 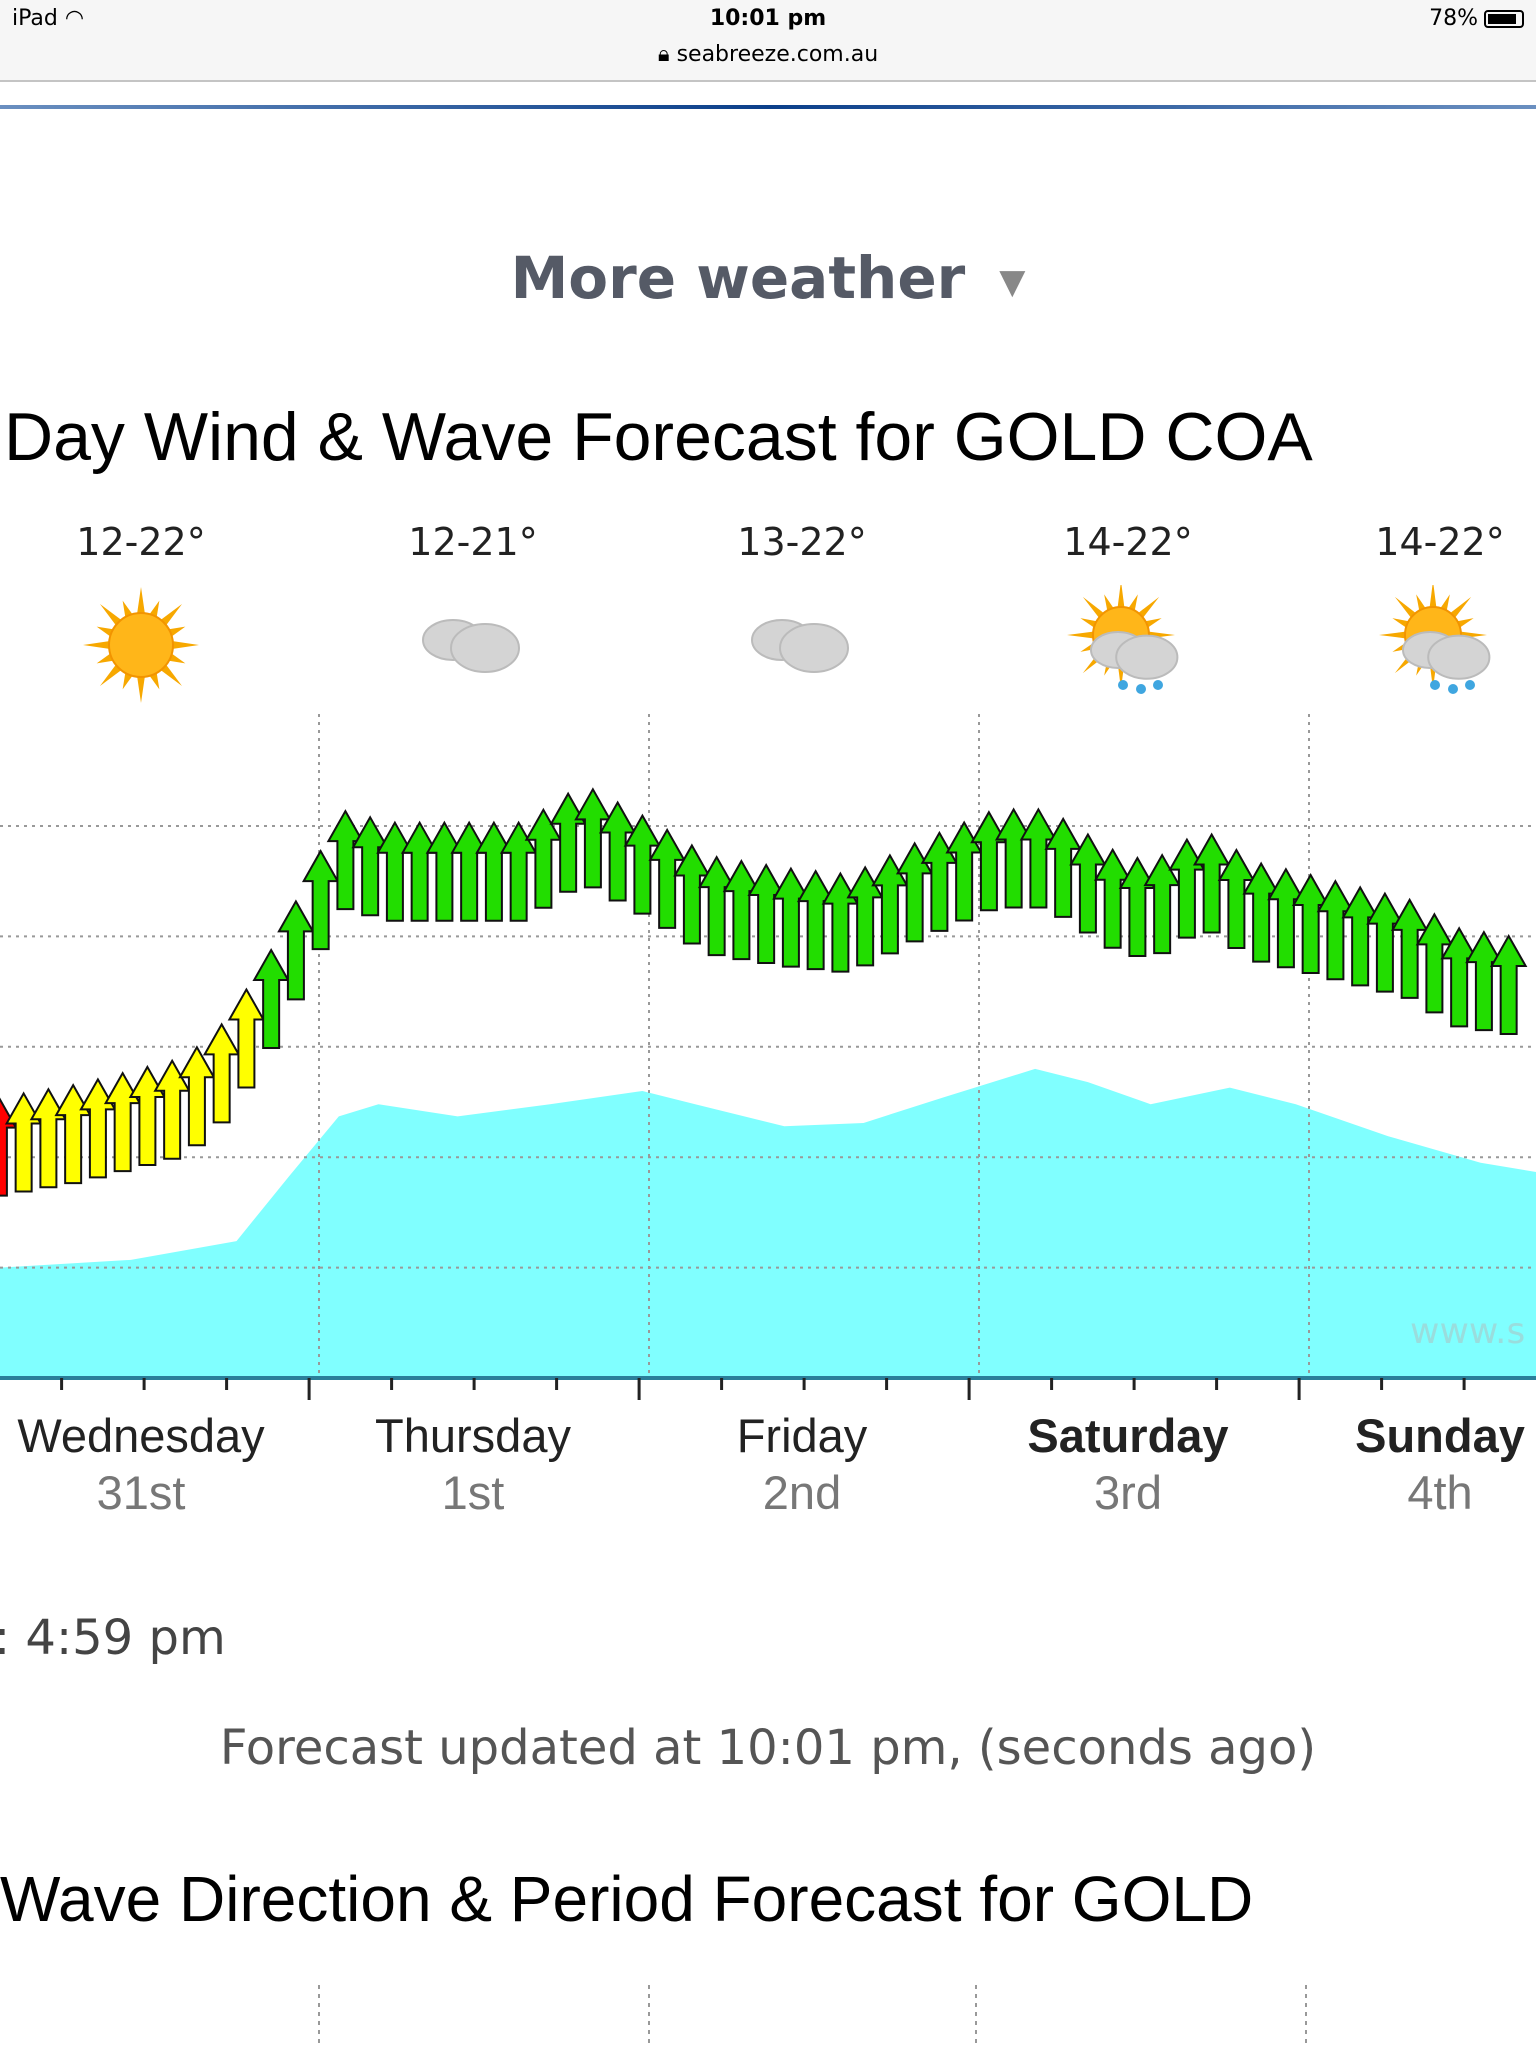 I want to click on day-label: Sunday, so click(x=1440, y=1435).